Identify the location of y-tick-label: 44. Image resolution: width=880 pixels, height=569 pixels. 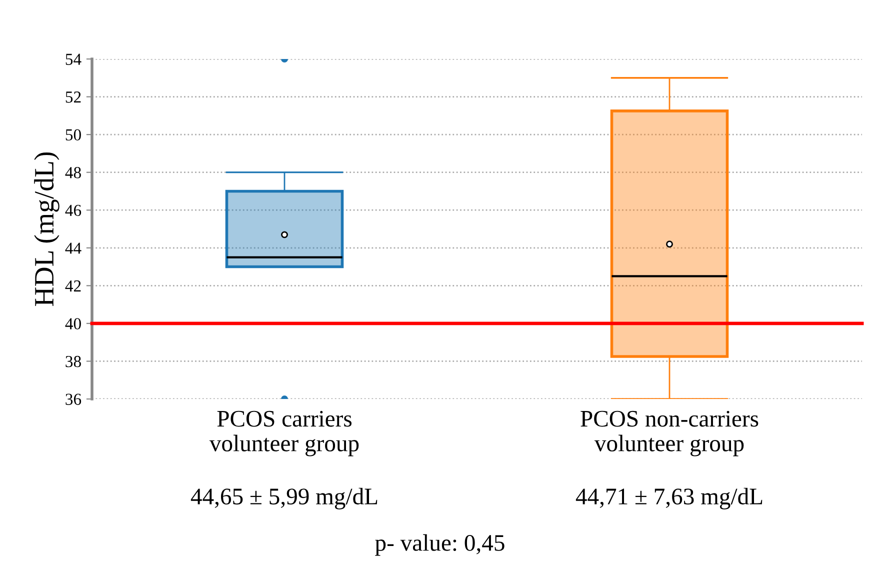
(73, 248).